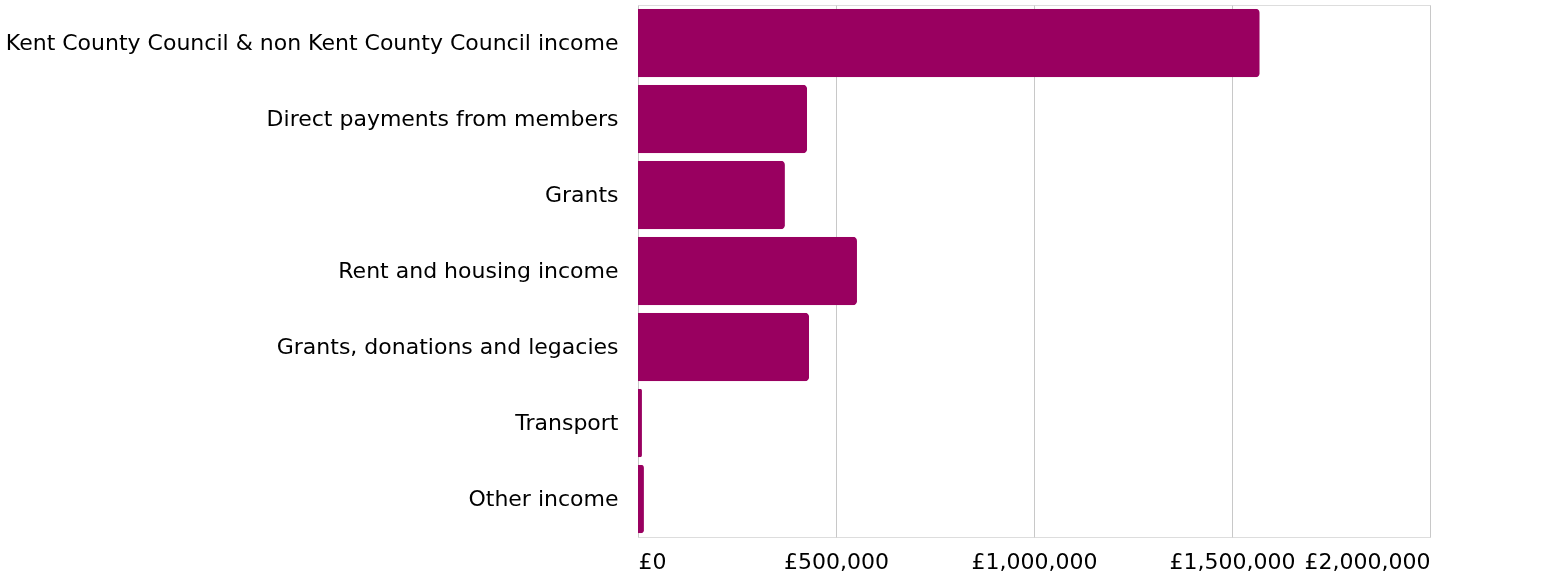 The image size is (1547, 575). Describe the element at coordinates (1367, 561) in the screenshot. I see `x-tick-label: £2,000,000` at that location.